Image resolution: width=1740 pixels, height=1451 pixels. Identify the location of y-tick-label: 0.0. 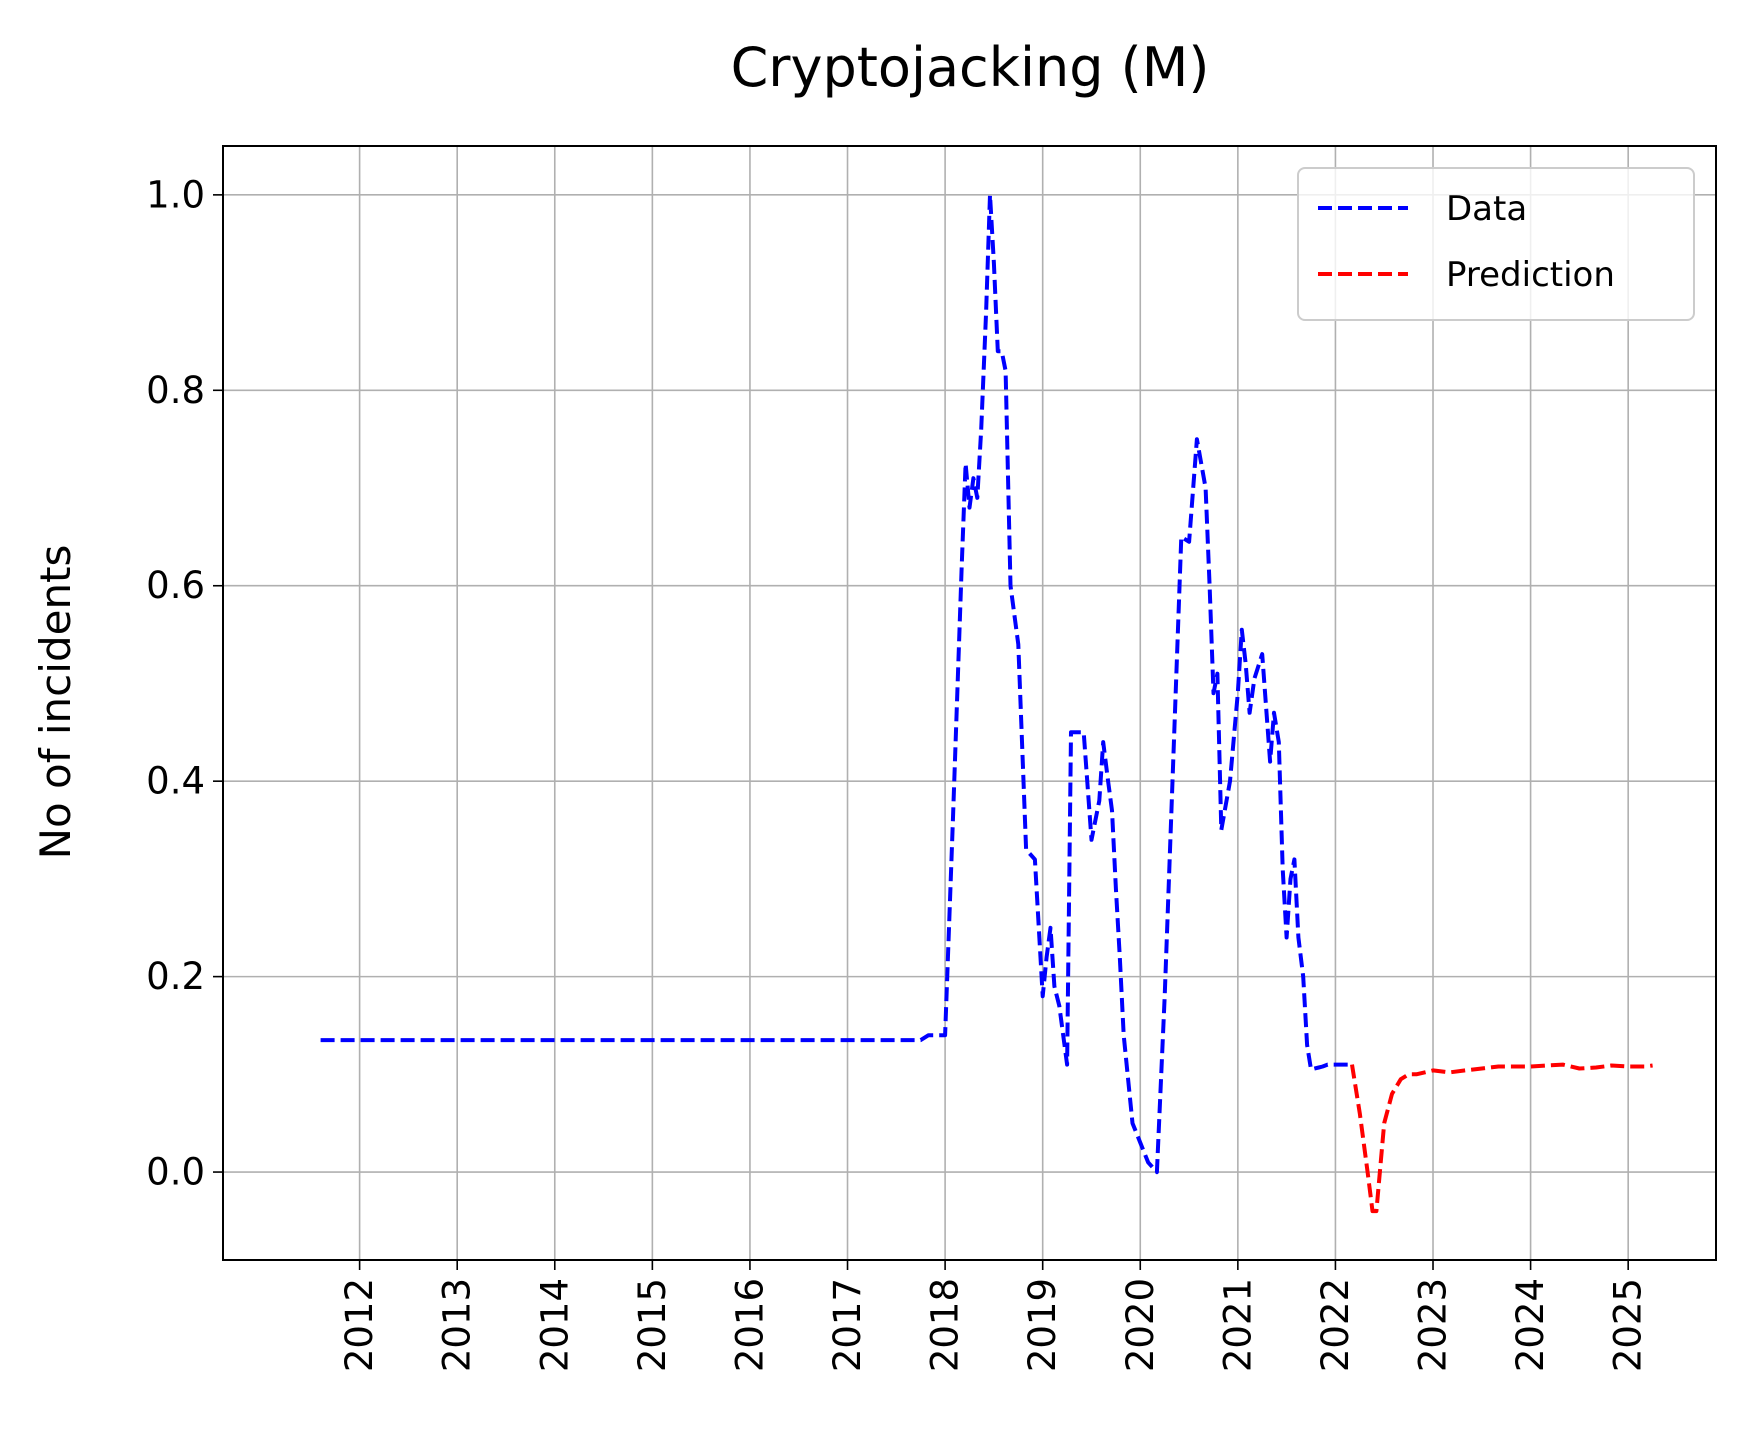
(175, 1172).